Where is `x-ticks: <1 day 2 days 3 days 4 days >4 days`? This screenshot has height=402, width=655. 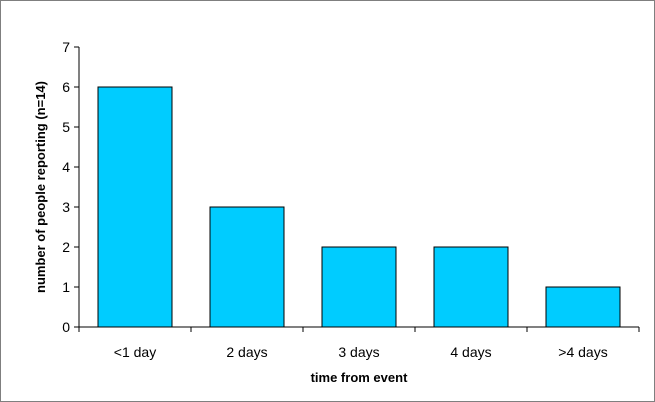 x-ticks: <1 day 2 days 3 days 4 days >4 days is located at coordinates (359, 343).